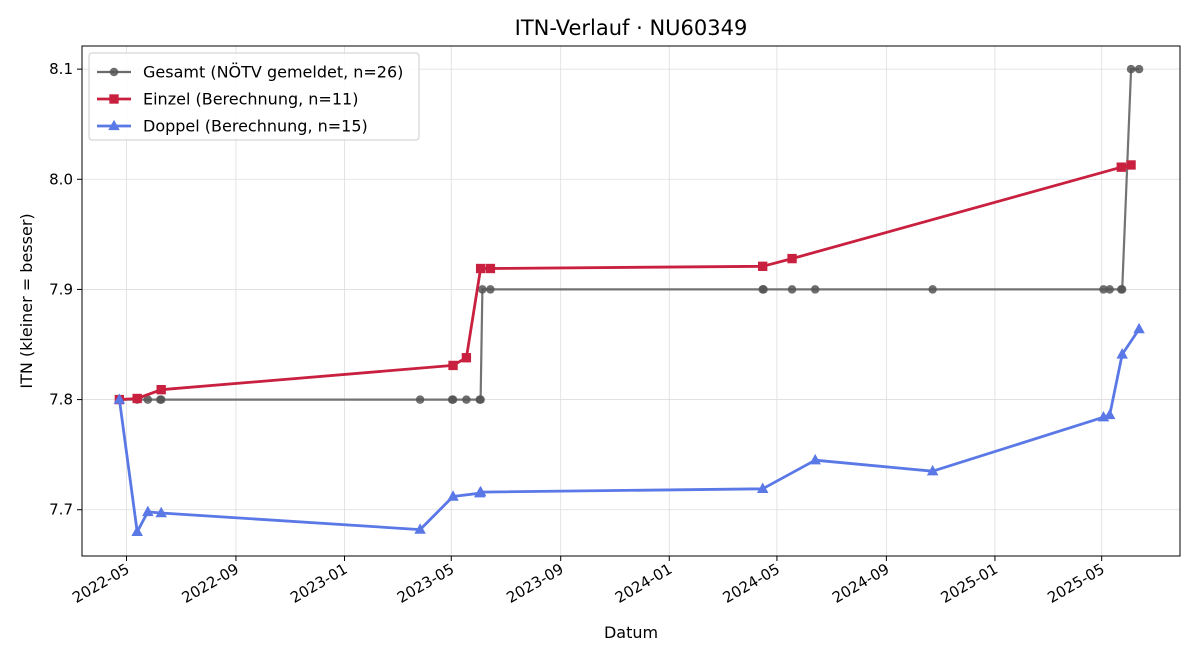 This screenshot has width=1200, height=664. What do you see at coordinates (425, 583) in the screenshot?
I see `x-tick-label: 2023-05` at bounding box center [425, 583].